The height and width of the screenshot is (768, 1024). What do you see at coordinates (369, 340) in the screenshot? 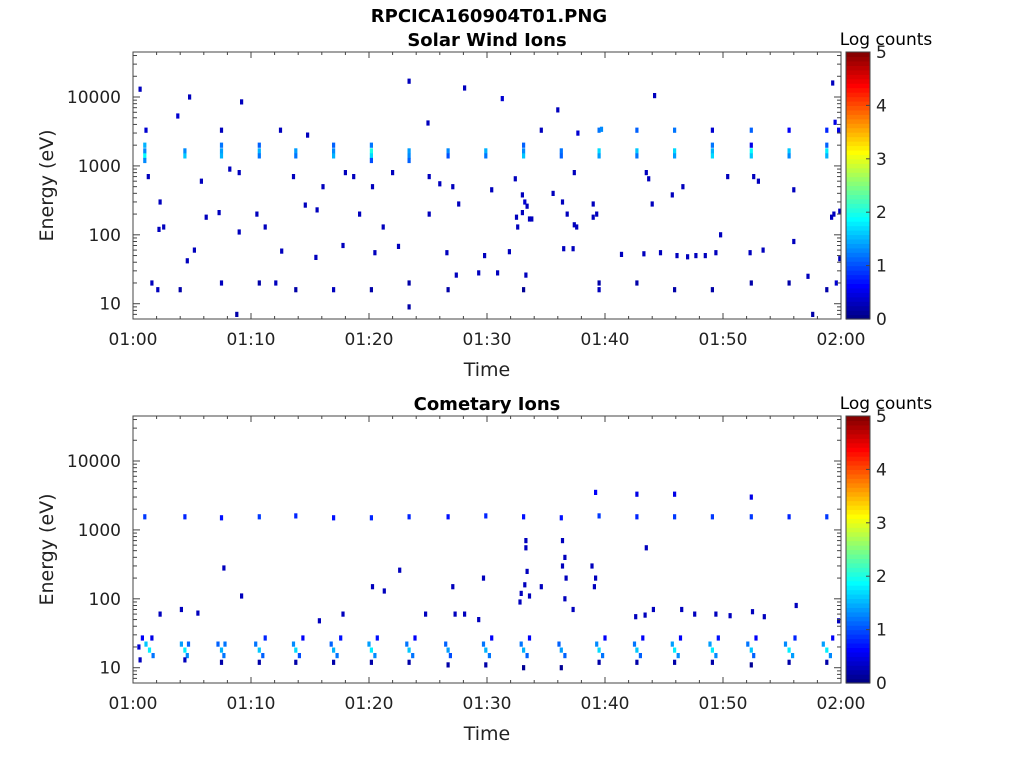
I see `x-tick-label: 01:20` at bounding box center [369, 340].